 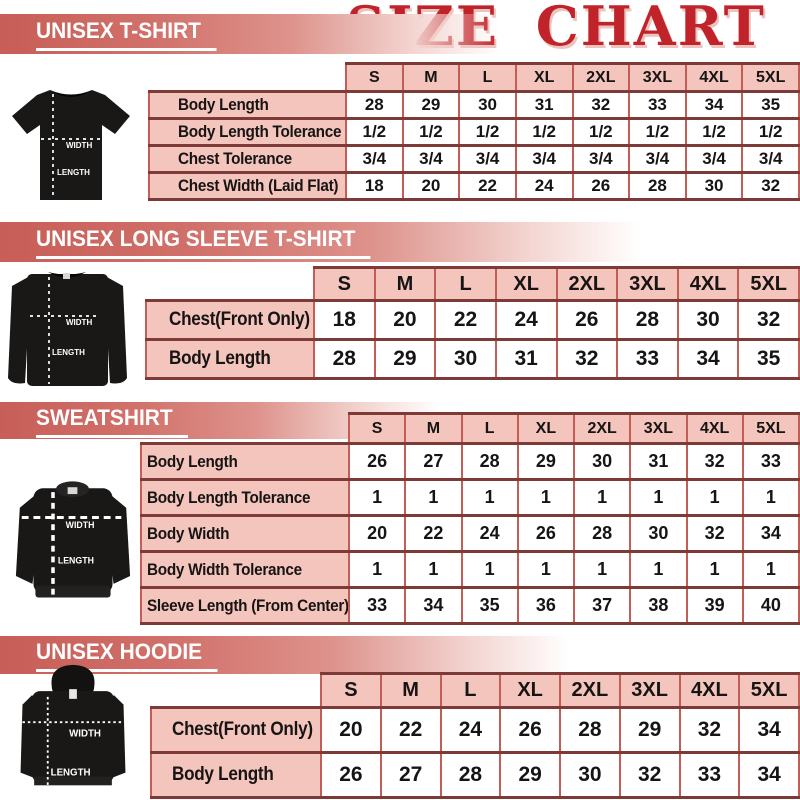 What do you see at coordinates (470, 497) in the screenshot?
I see `measurement-row: Body Length Tolerance 1 1 1 1 1 1 1 1` at bounding box center [470, 497].